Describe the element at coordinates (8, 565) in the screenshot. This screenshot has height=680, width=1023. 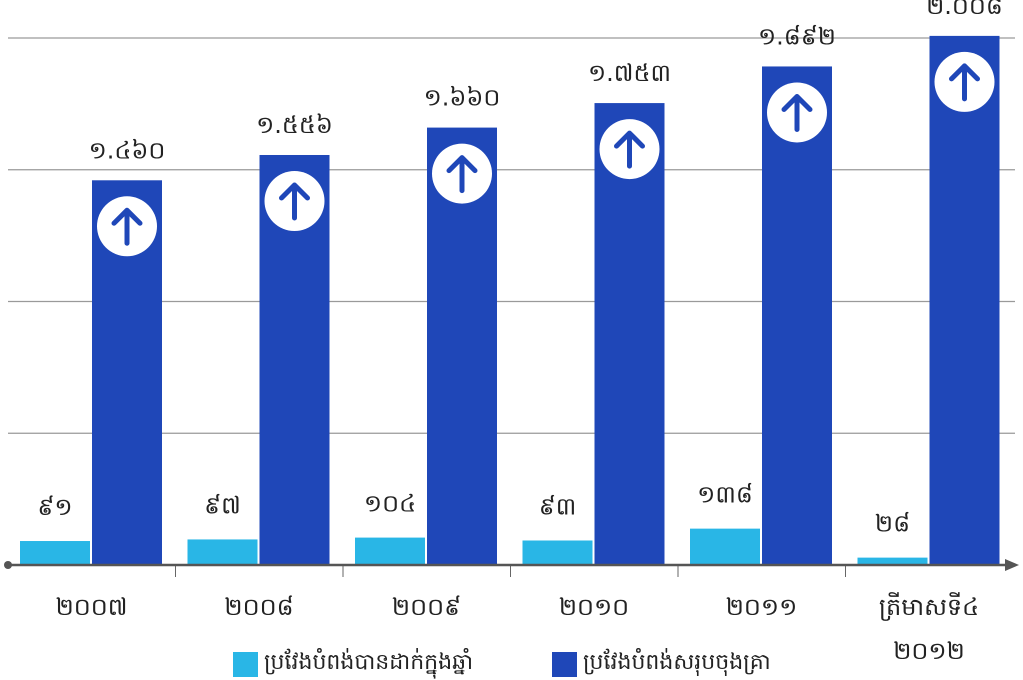
I see `axis-dot` at that location.